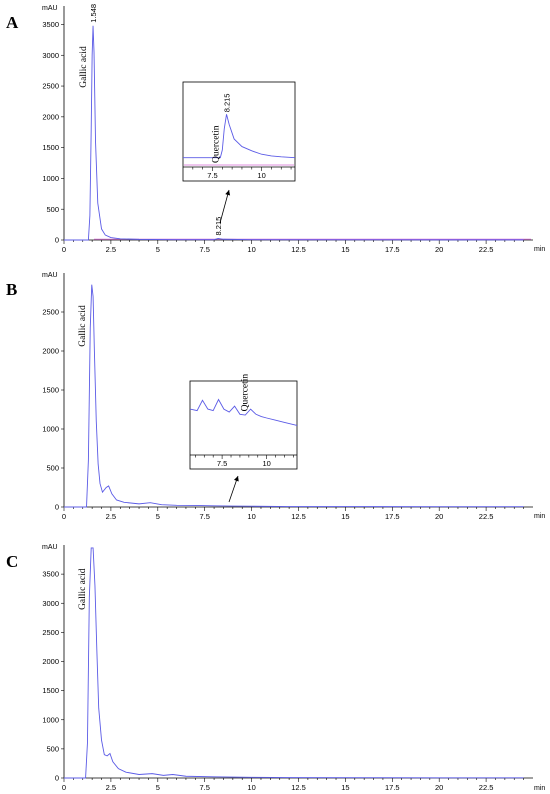  Describe the element at coordinates (12, 22) in the screenshot. I see `panel-letter-a: A` at that location.